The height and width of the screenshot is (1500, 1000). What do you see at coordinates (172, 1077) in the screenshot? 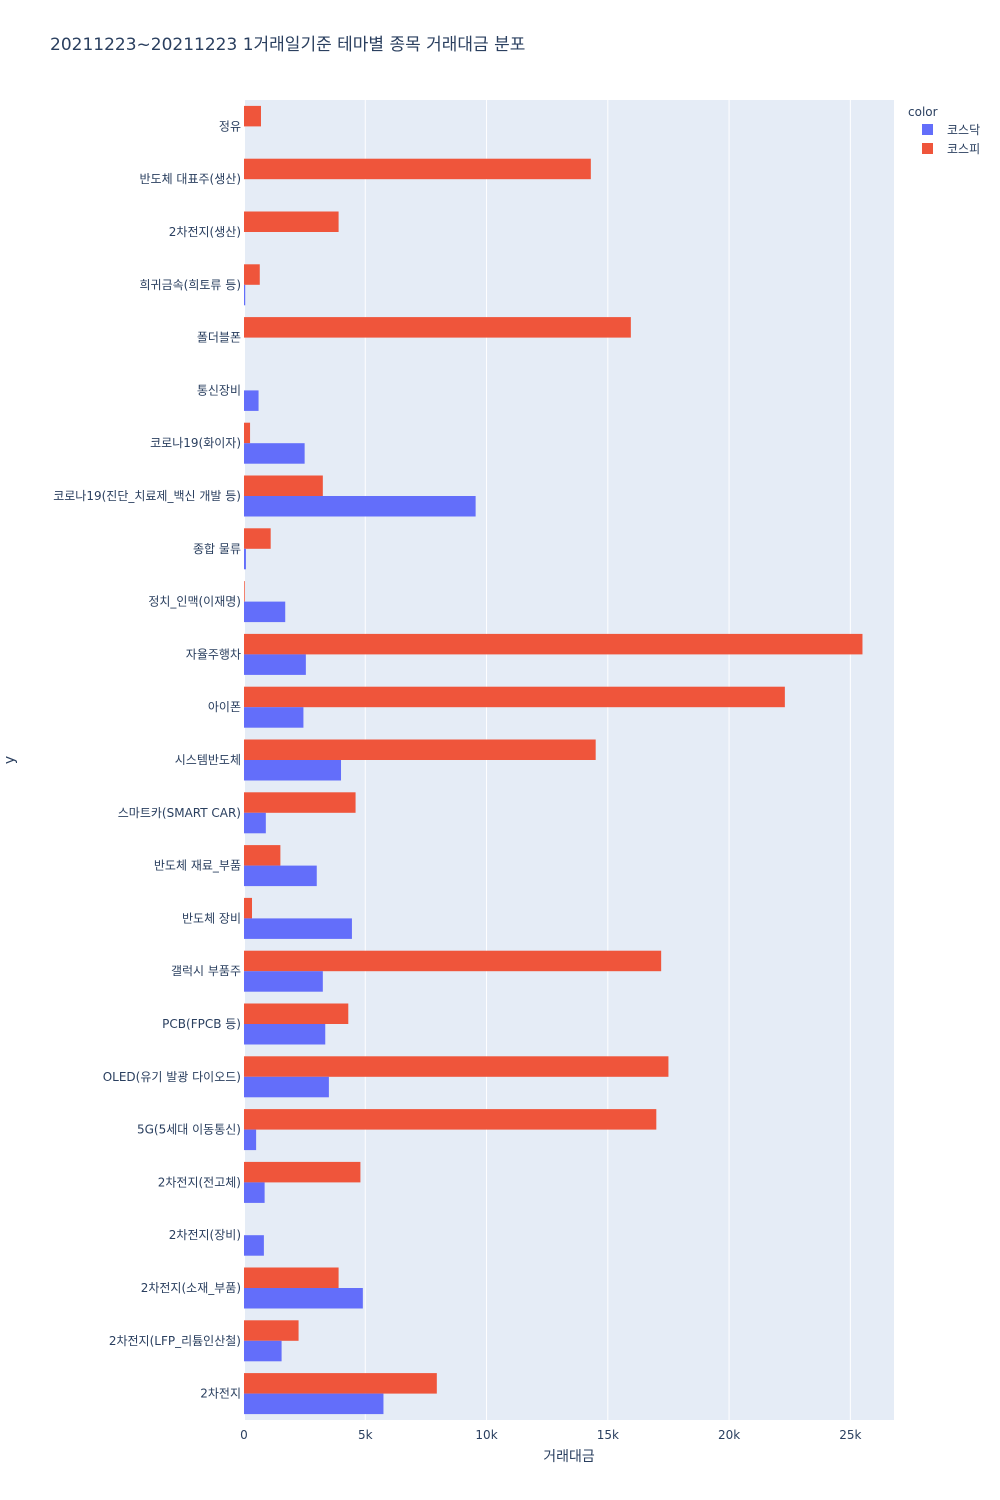
I see `y-tick-label: OLED(유기 발광 다이오드)` at bounding box center [172, 1077].